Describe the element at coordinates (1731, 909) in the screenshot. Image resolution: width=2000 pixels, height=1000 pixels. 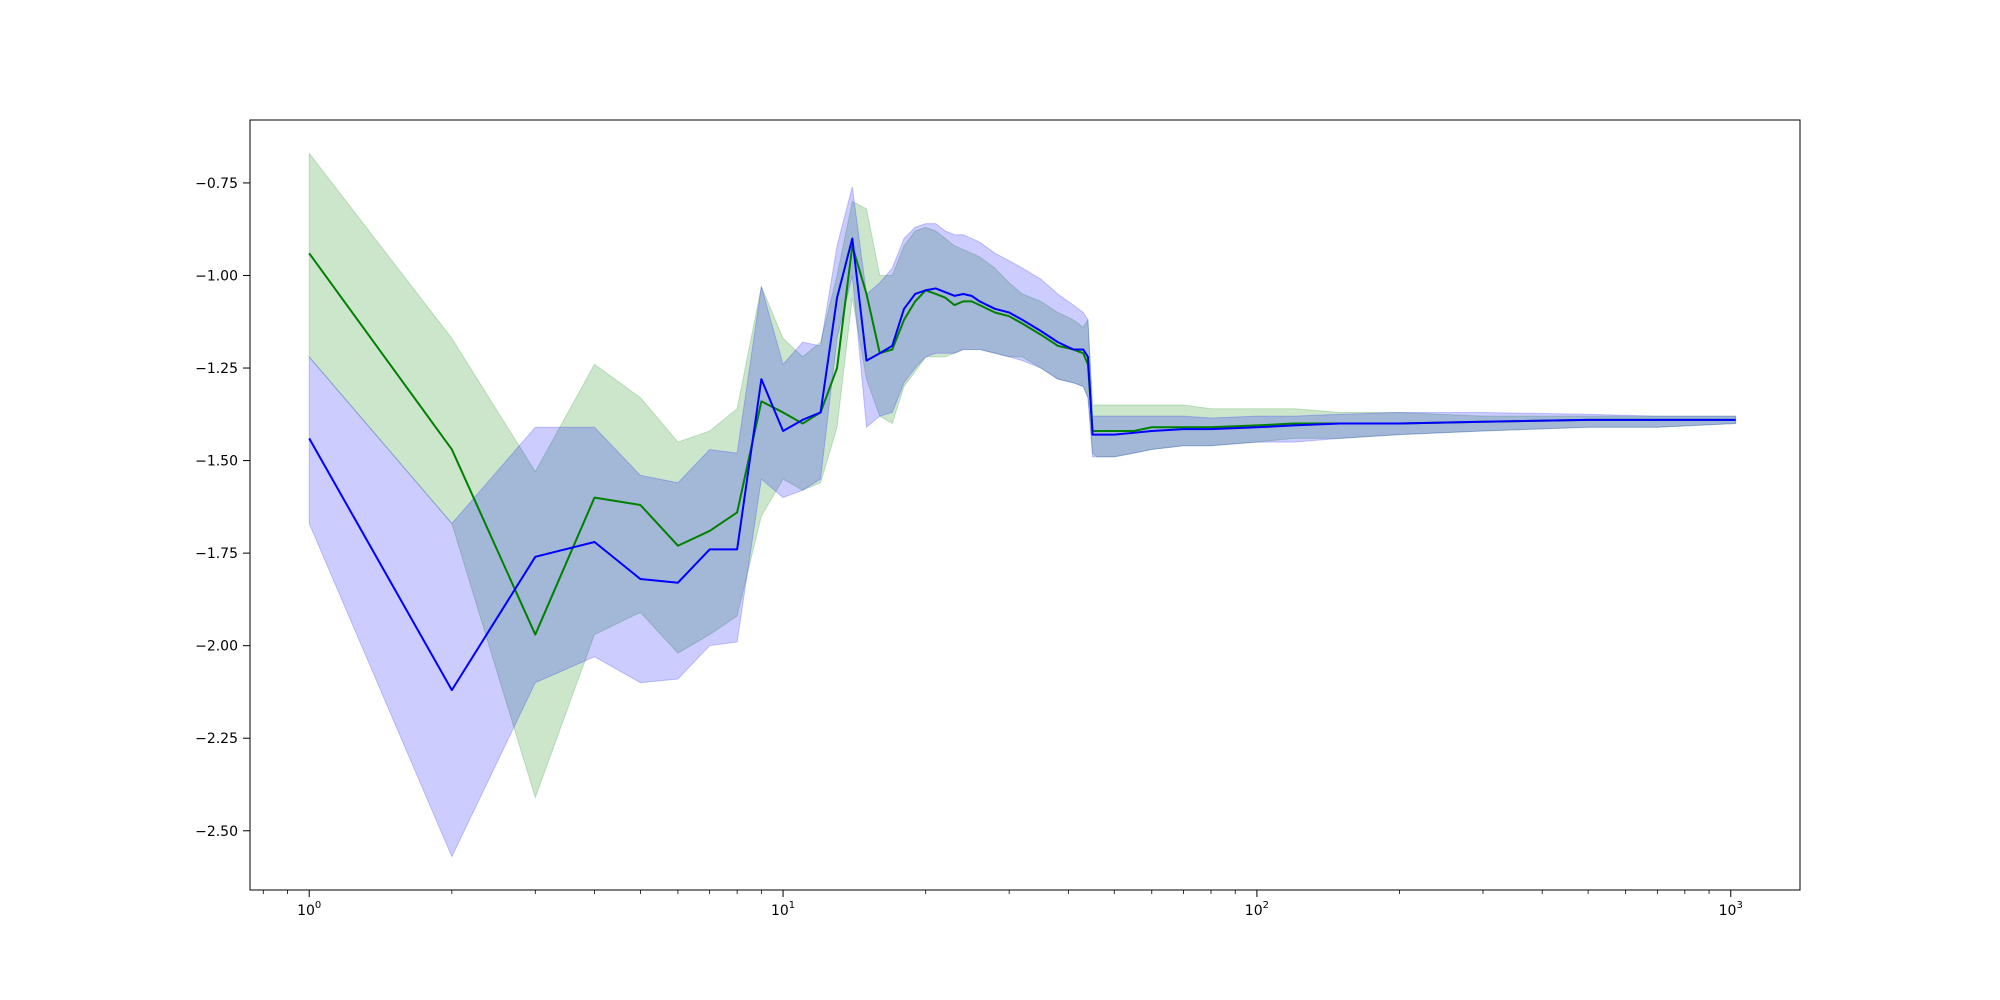
I see `x-tick-label-3: 10³` at that location.